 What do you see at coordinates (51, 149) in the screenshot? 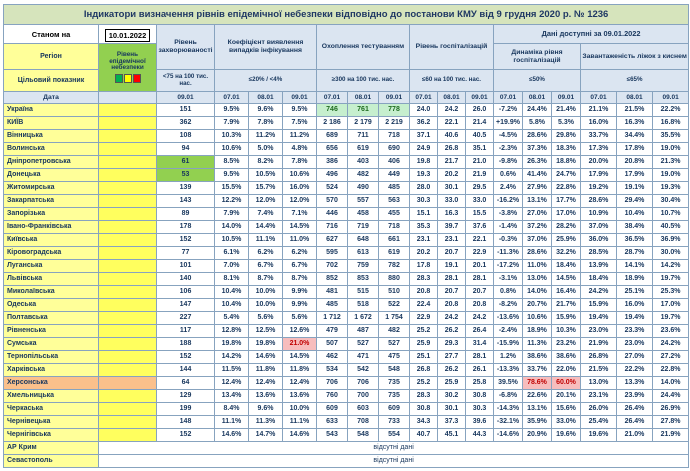
I see `region-name: Волинська` at bounding box center [51, 149].